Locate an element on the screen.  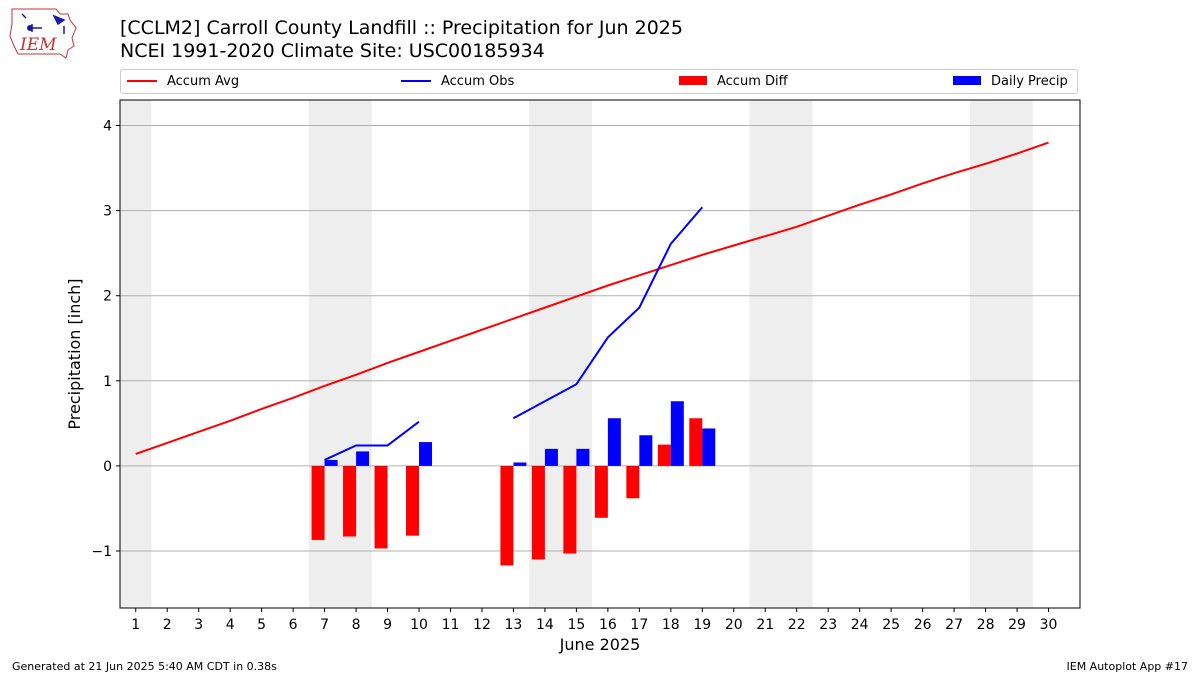
x-tick-label: 21 is located at coordinates (765, 625).